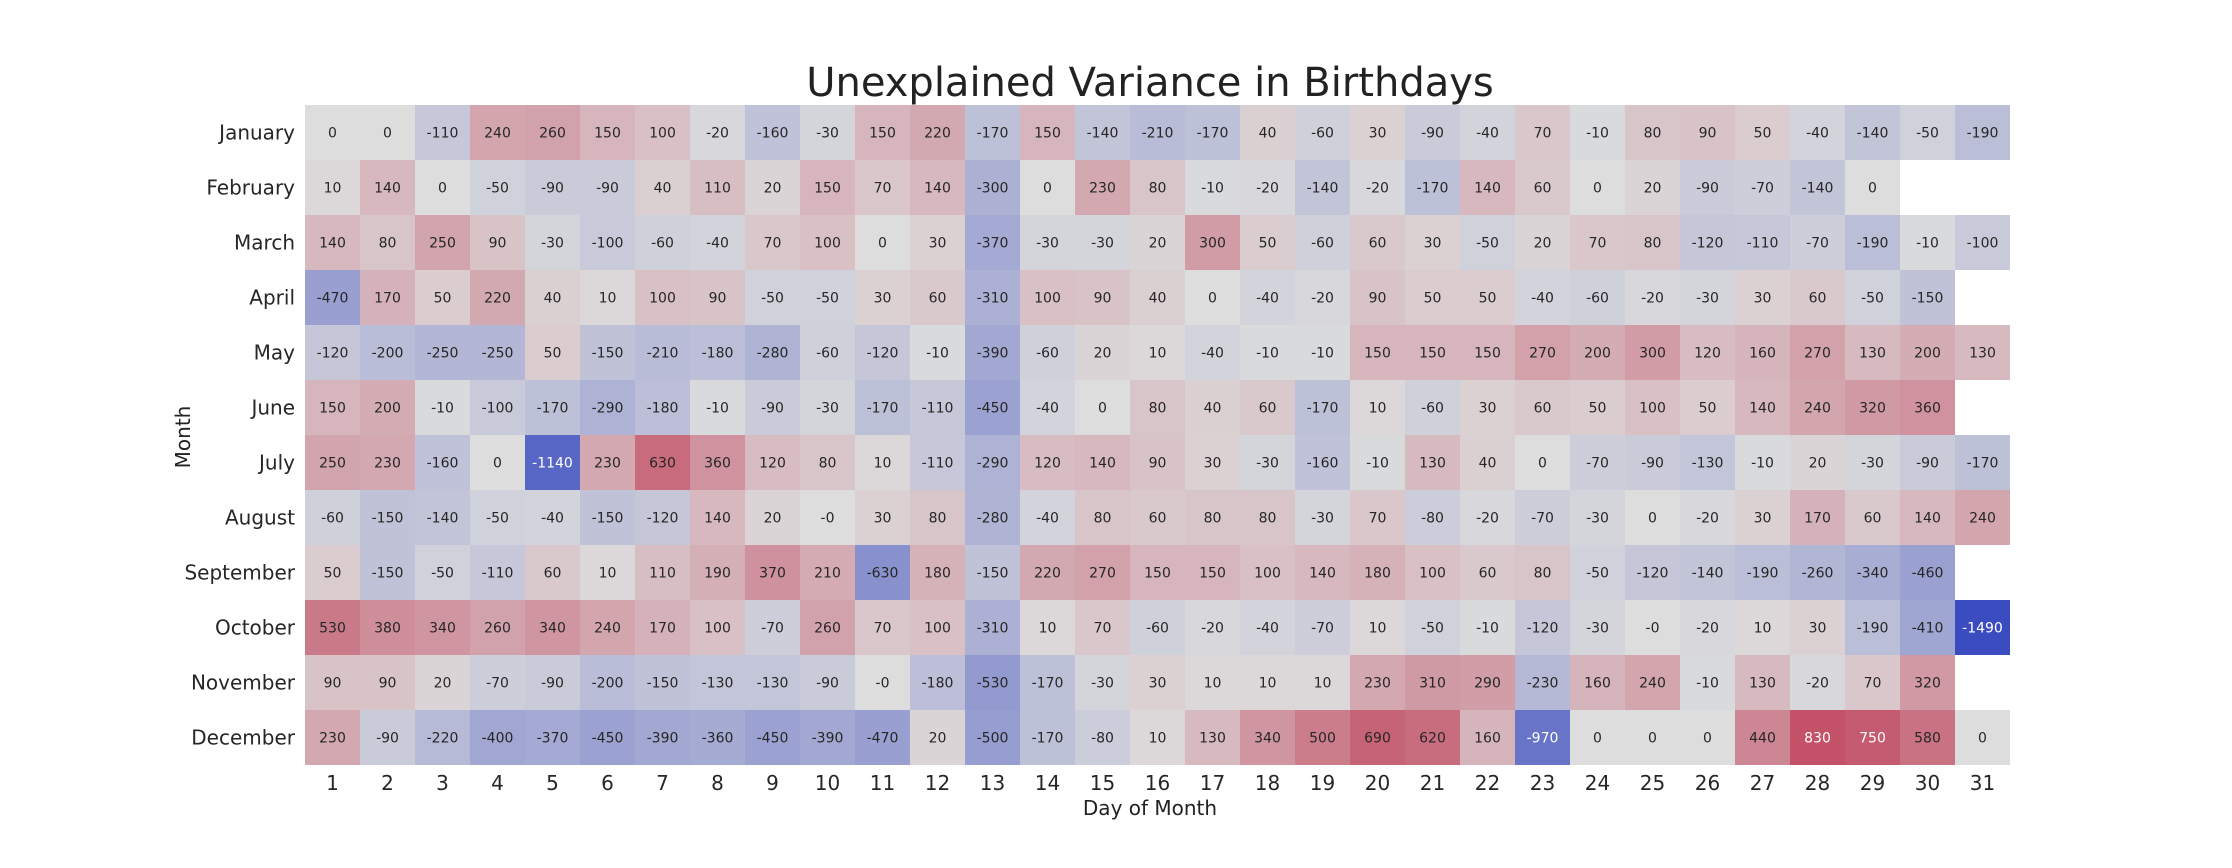 This screenshot has height=868, width=2232. I want to click on cell-value-label: -40, so click(1212, 354).